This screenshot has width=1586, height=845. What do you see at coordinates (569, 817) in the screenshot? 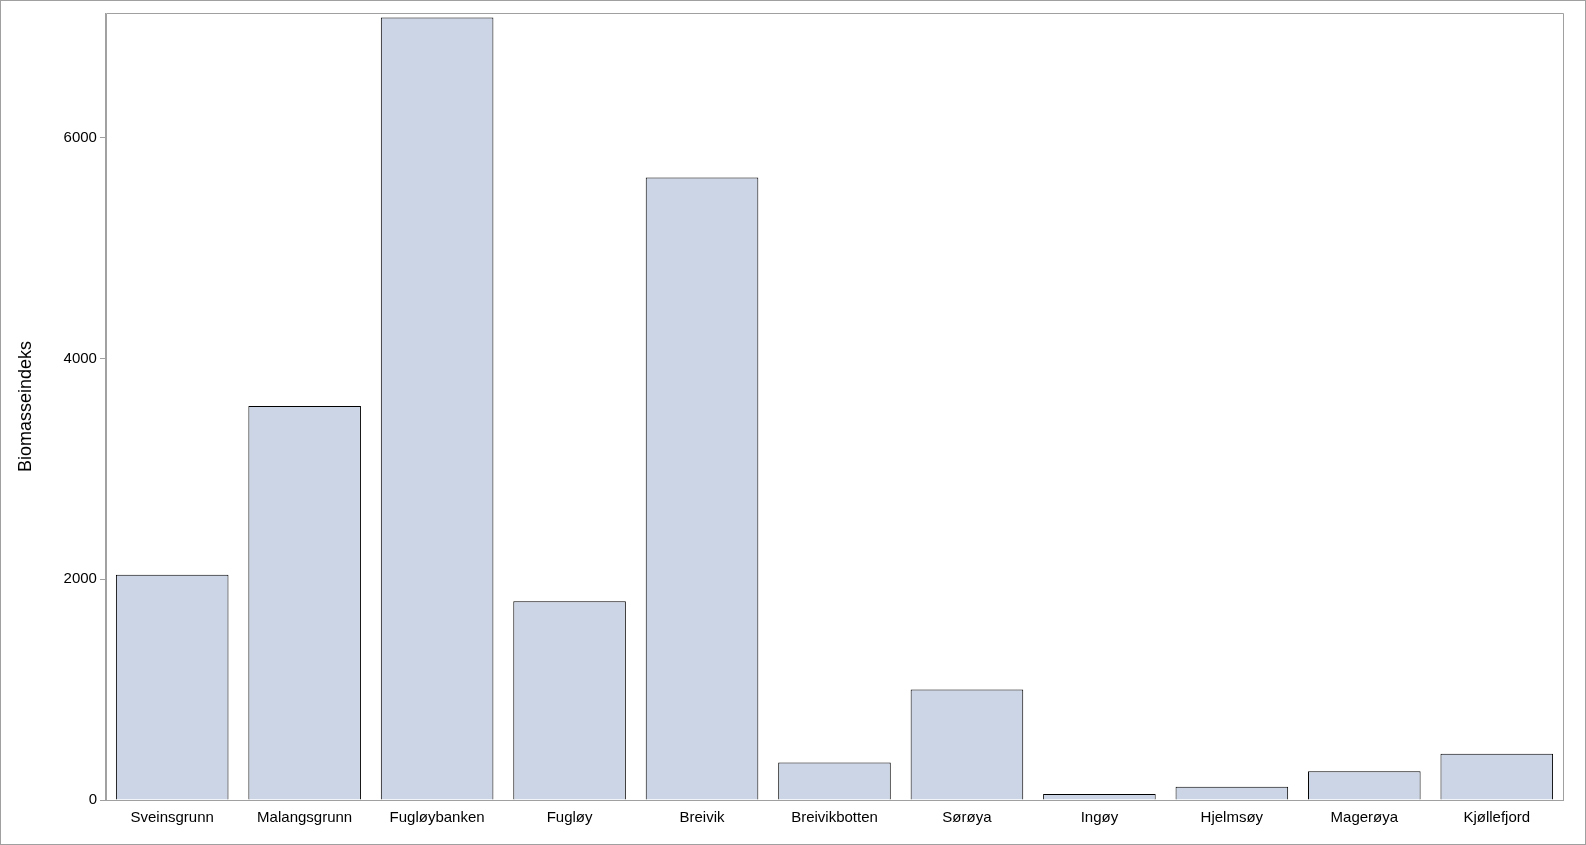
I see `x-tick-label: Fugløy` at bounding box center [569, 817].